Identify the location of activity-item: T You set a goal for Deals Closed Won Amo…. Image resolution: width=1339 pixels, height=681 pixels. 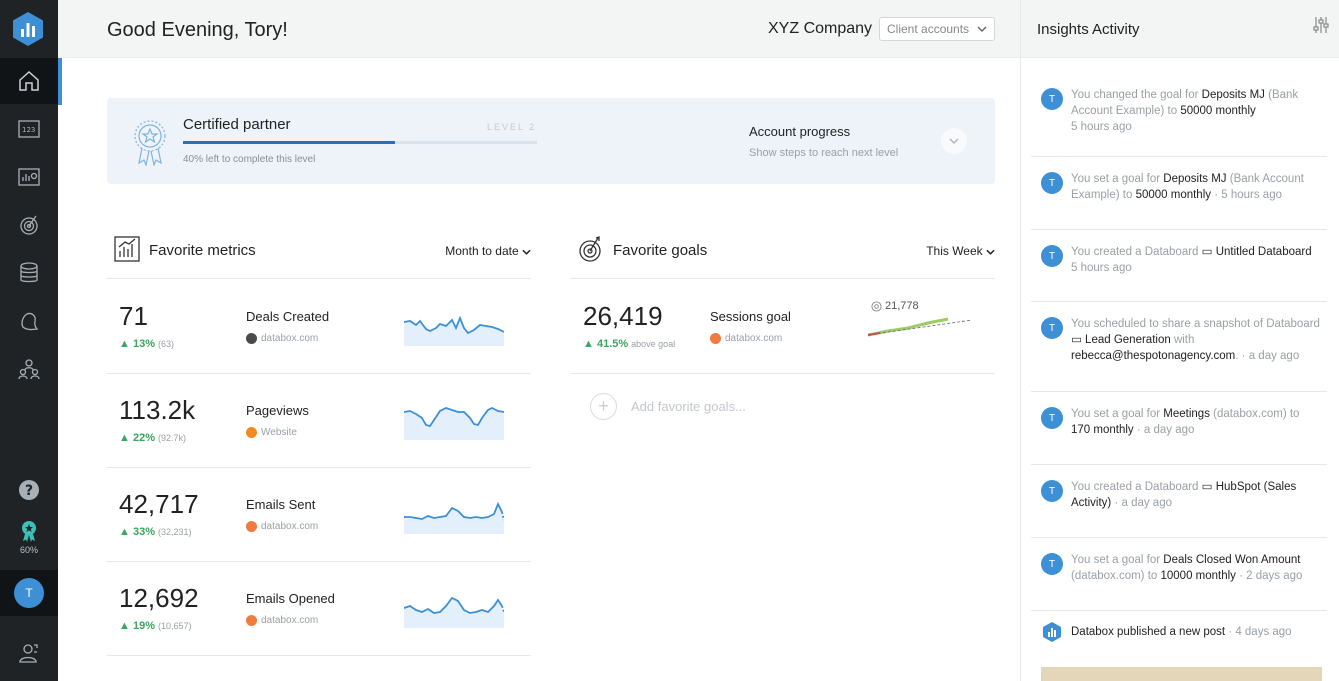
(1179, 574).